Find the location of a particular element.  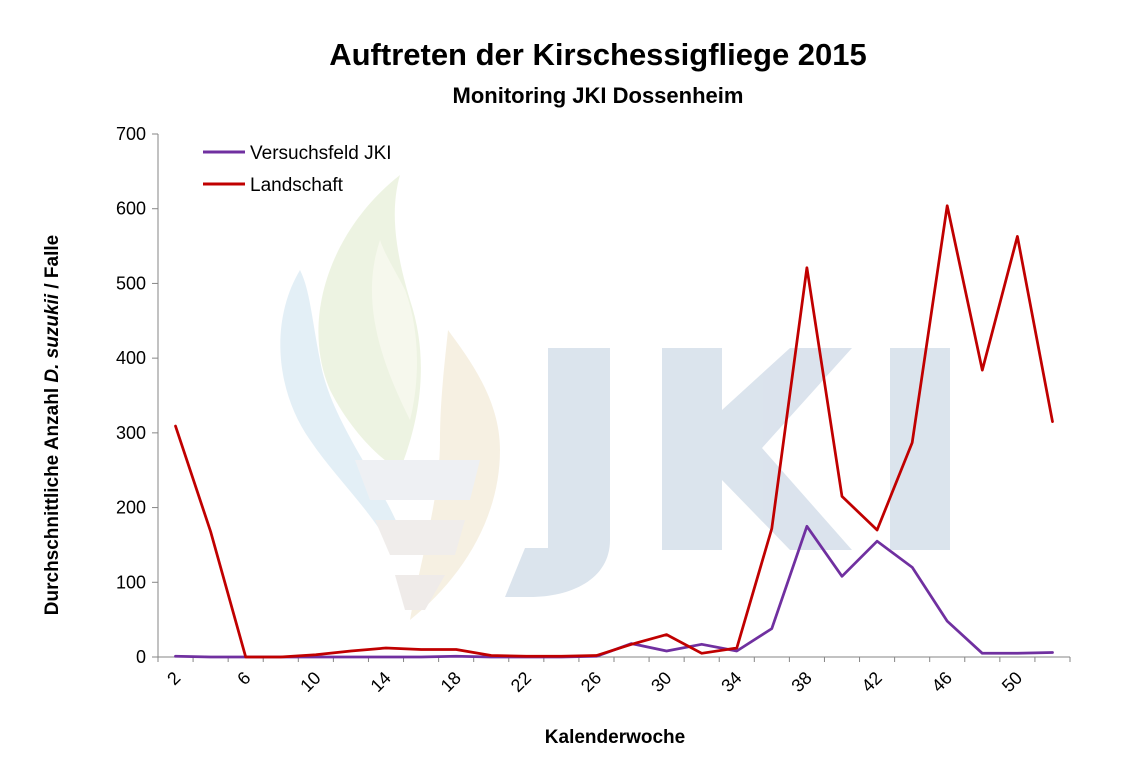

chart-subtitle: Monitoring JKI Dossenheim is located at coordinates (598, 95).